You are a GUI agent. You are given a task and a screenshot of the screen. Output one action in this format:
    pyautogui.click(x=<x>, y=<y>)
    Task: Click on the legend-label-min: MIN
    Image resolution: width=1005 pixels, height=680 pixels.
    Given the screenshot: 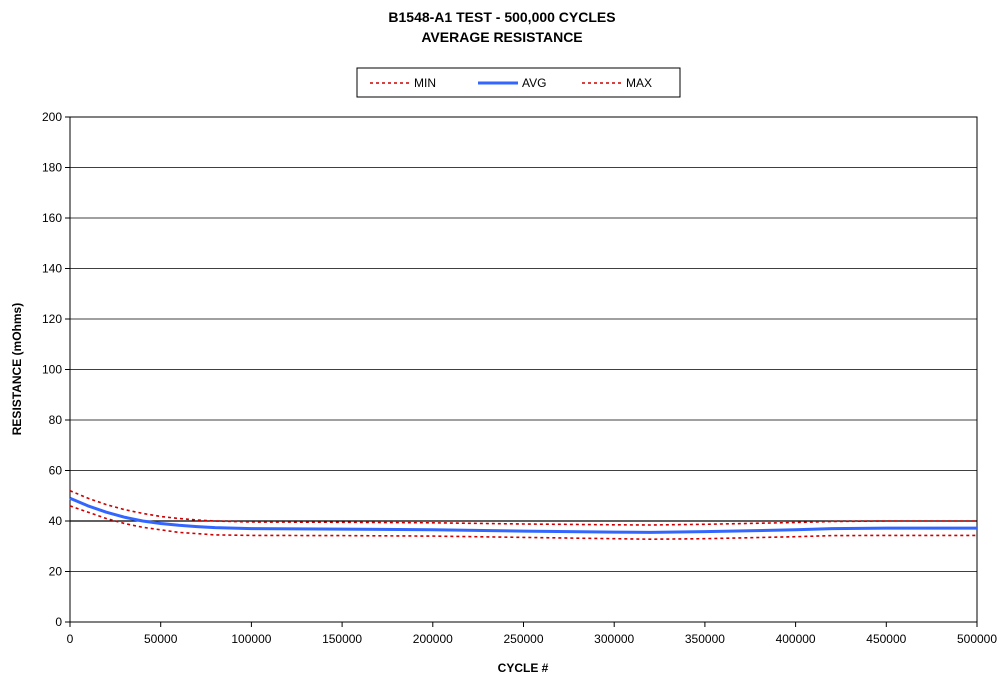 What is the action you would take?
    pyautogui.click(x=425, y=83)
    